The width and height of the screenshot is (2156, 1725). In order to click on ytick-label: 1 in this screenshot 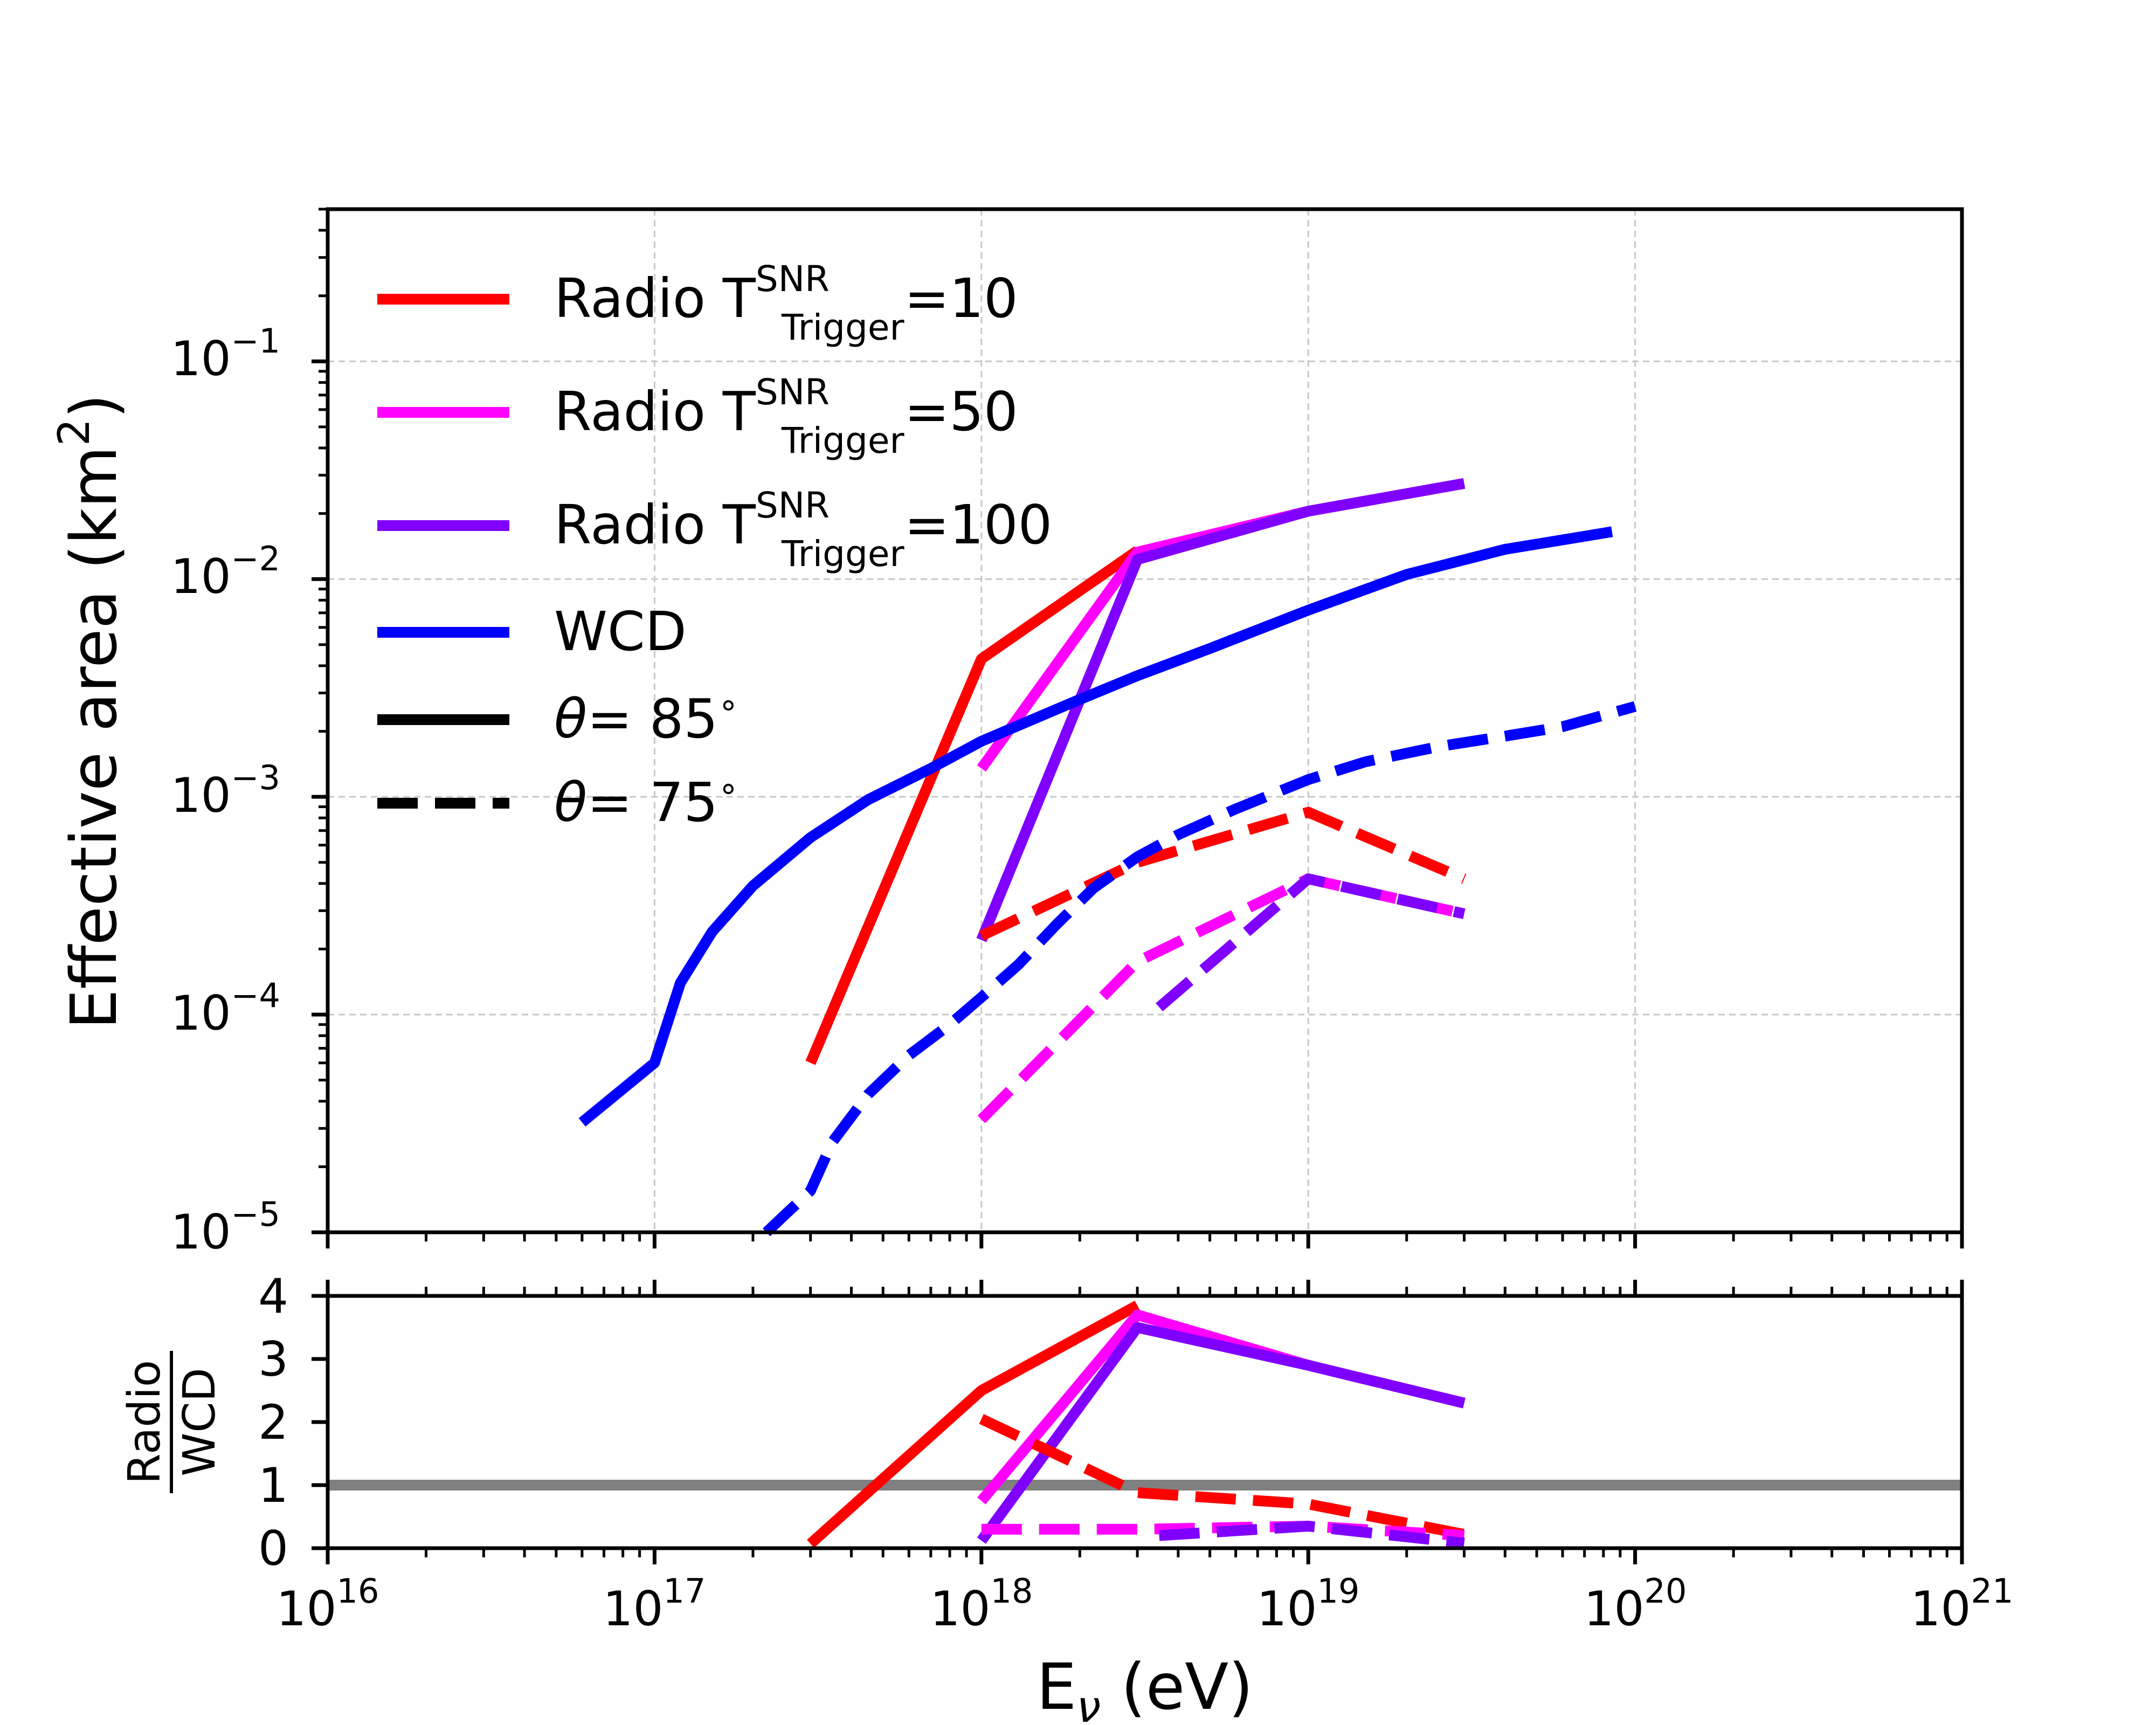, I will do `click(273, 1486)`.